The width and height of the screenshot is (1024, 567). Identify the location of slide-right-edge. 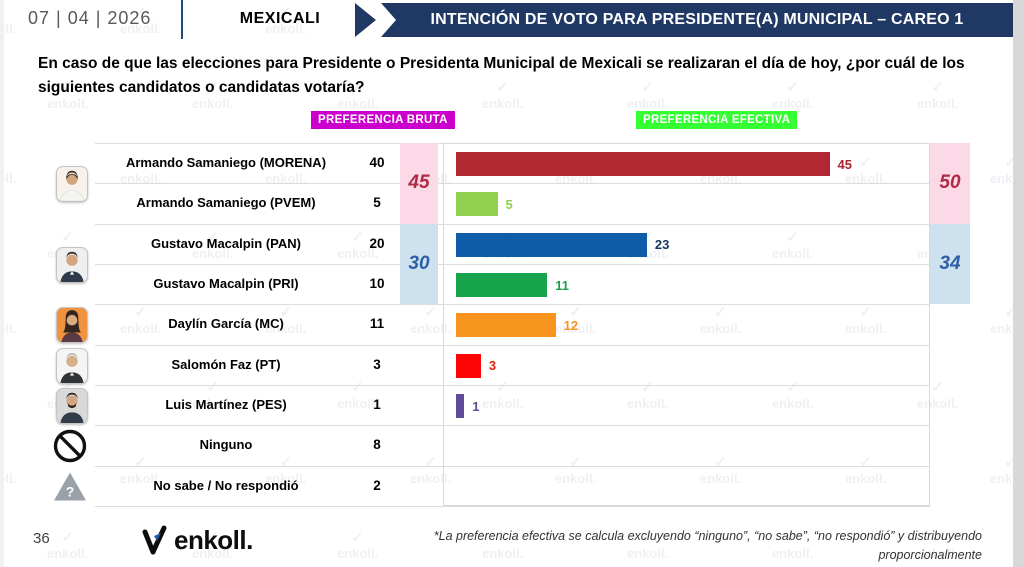
(1018, 283).